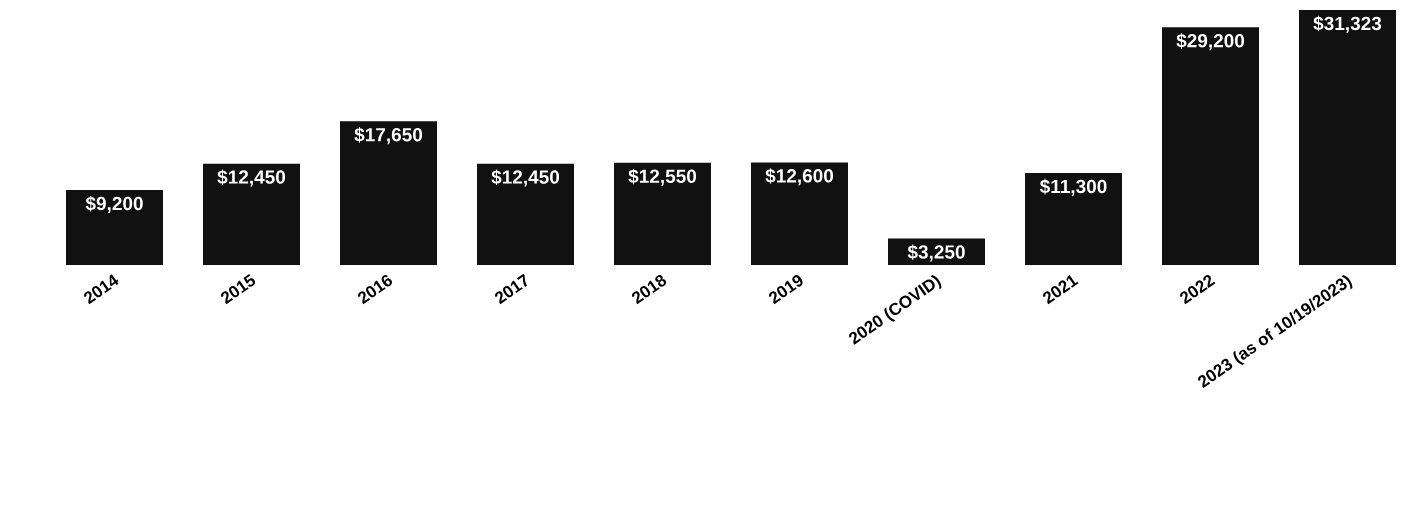 The image size is (1401, 514). What do you see at coordinates (1347, 24) in the screenshot?
I see `data-label: $31,323` at bounding box center [1347, 24].